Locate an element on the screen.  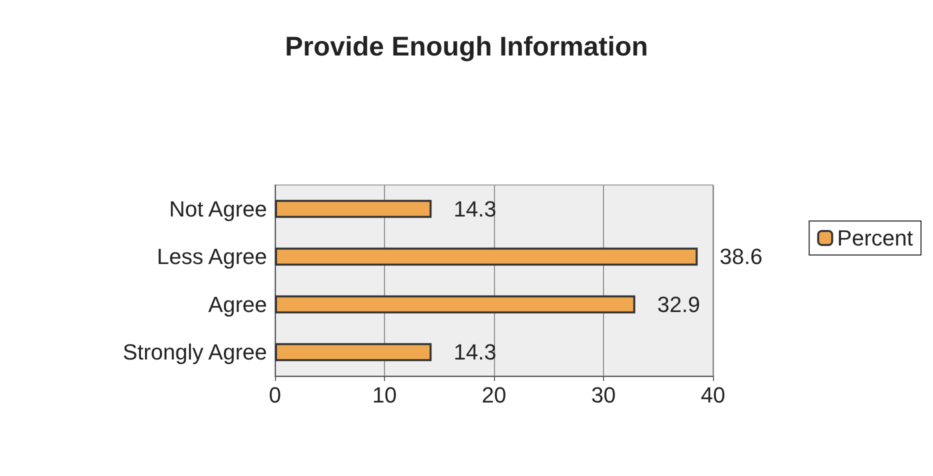
data-label: 32.9 is located at coordinates (678, 304).